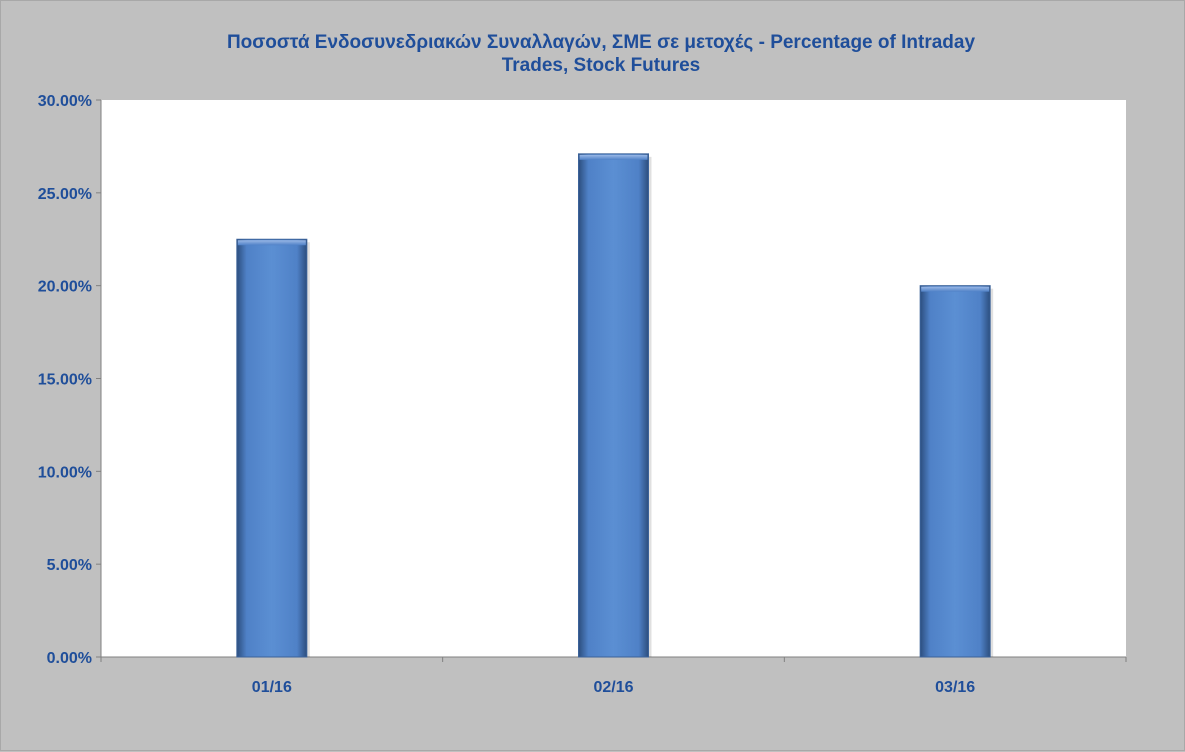 The height and width of the screenshot is (752, 1185). I want to click on y-tick-label: 10.00%, so click(65, 472).